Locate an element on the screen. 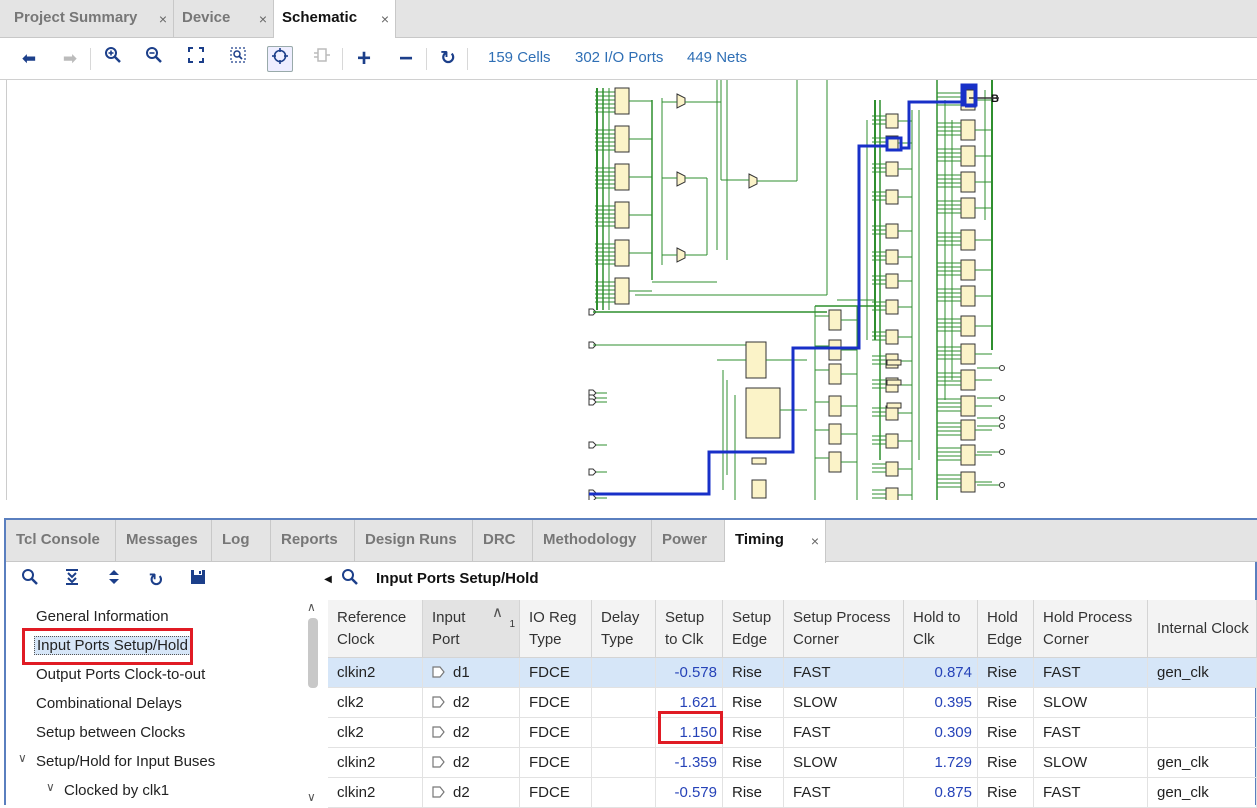  tree-item-setup-between-clocks: Setup between Clocks is located at coordinates (111, 732).